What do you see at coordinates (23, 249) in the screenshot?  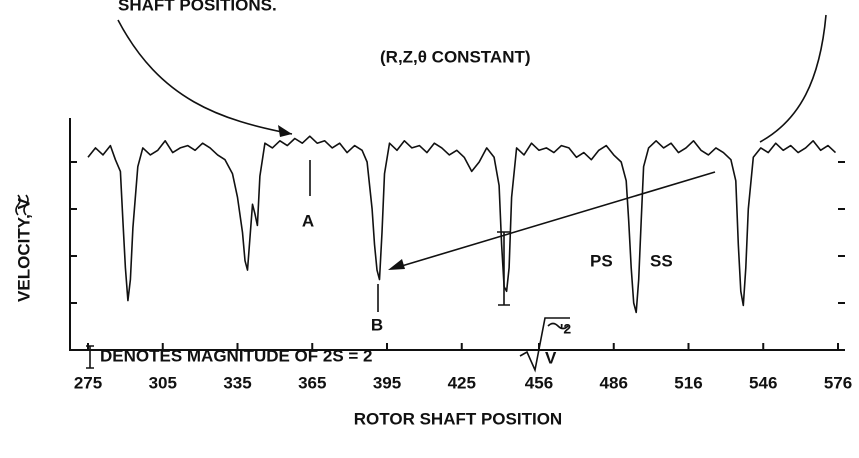 I see `y-axis-title: VELOCITY, V` at bounding box center [23, 249].